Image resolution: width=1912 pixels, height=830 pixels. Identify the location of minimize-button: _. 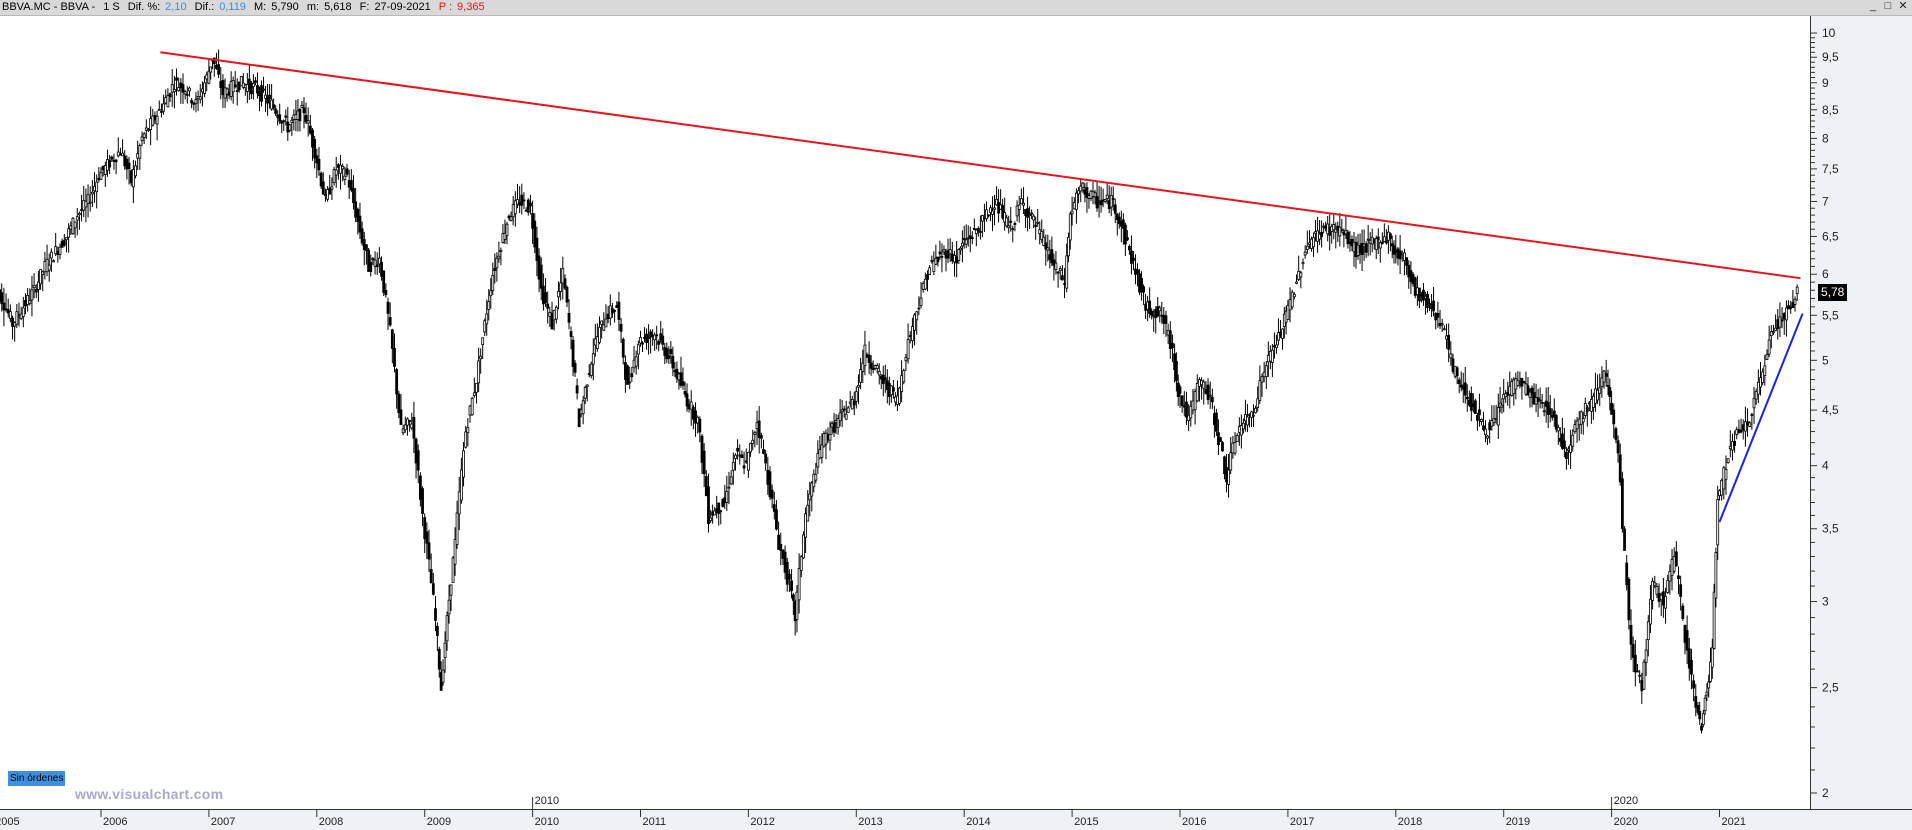
(1873, 6).